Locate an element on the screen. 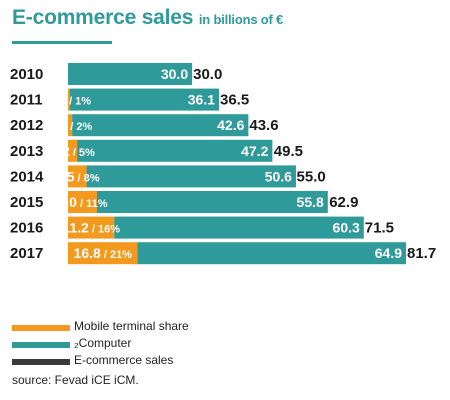 Image resolution: width=450 pixels, height=400 pixels. total-value-label-2010: 30.0 is located at coordinates (207, 74).